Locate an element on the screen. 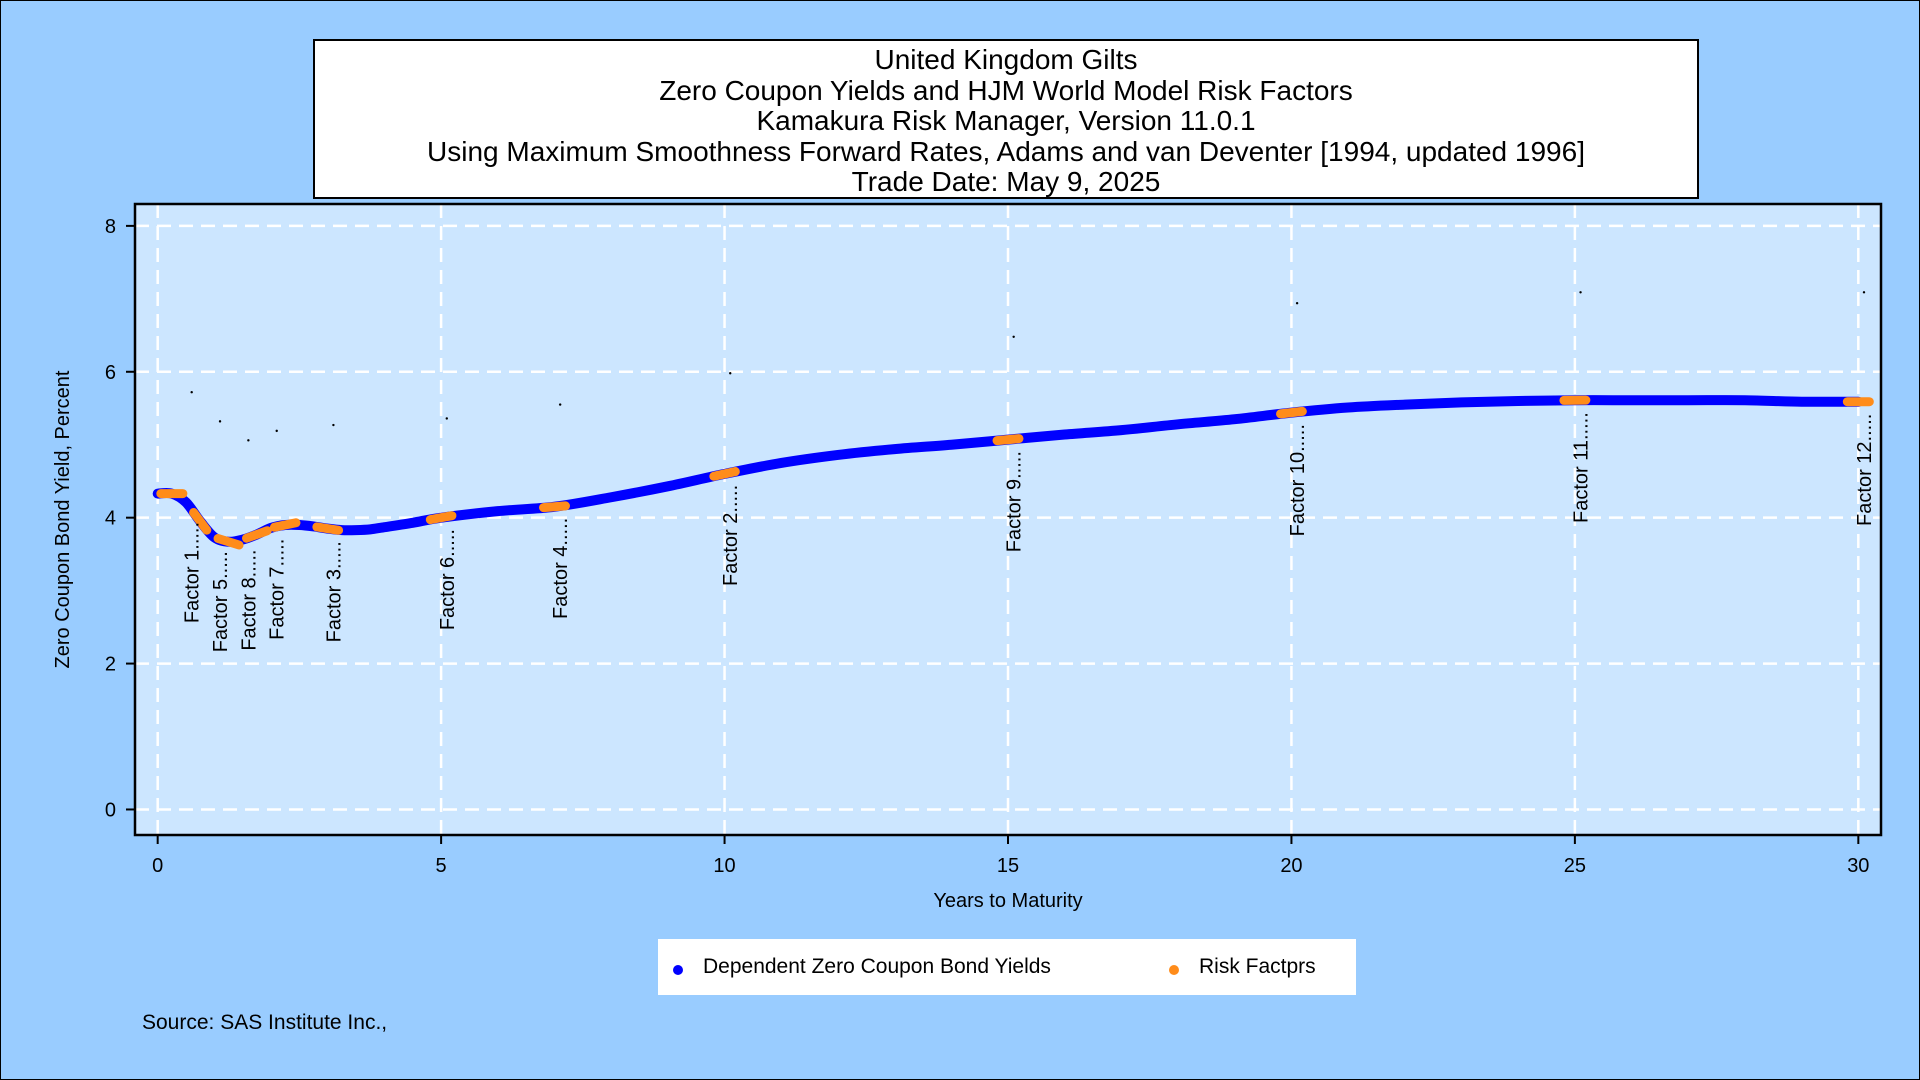 This screenshot has width=1920, height=1080. x-tick-label-1: 5 is located at coordinates (441, 866).